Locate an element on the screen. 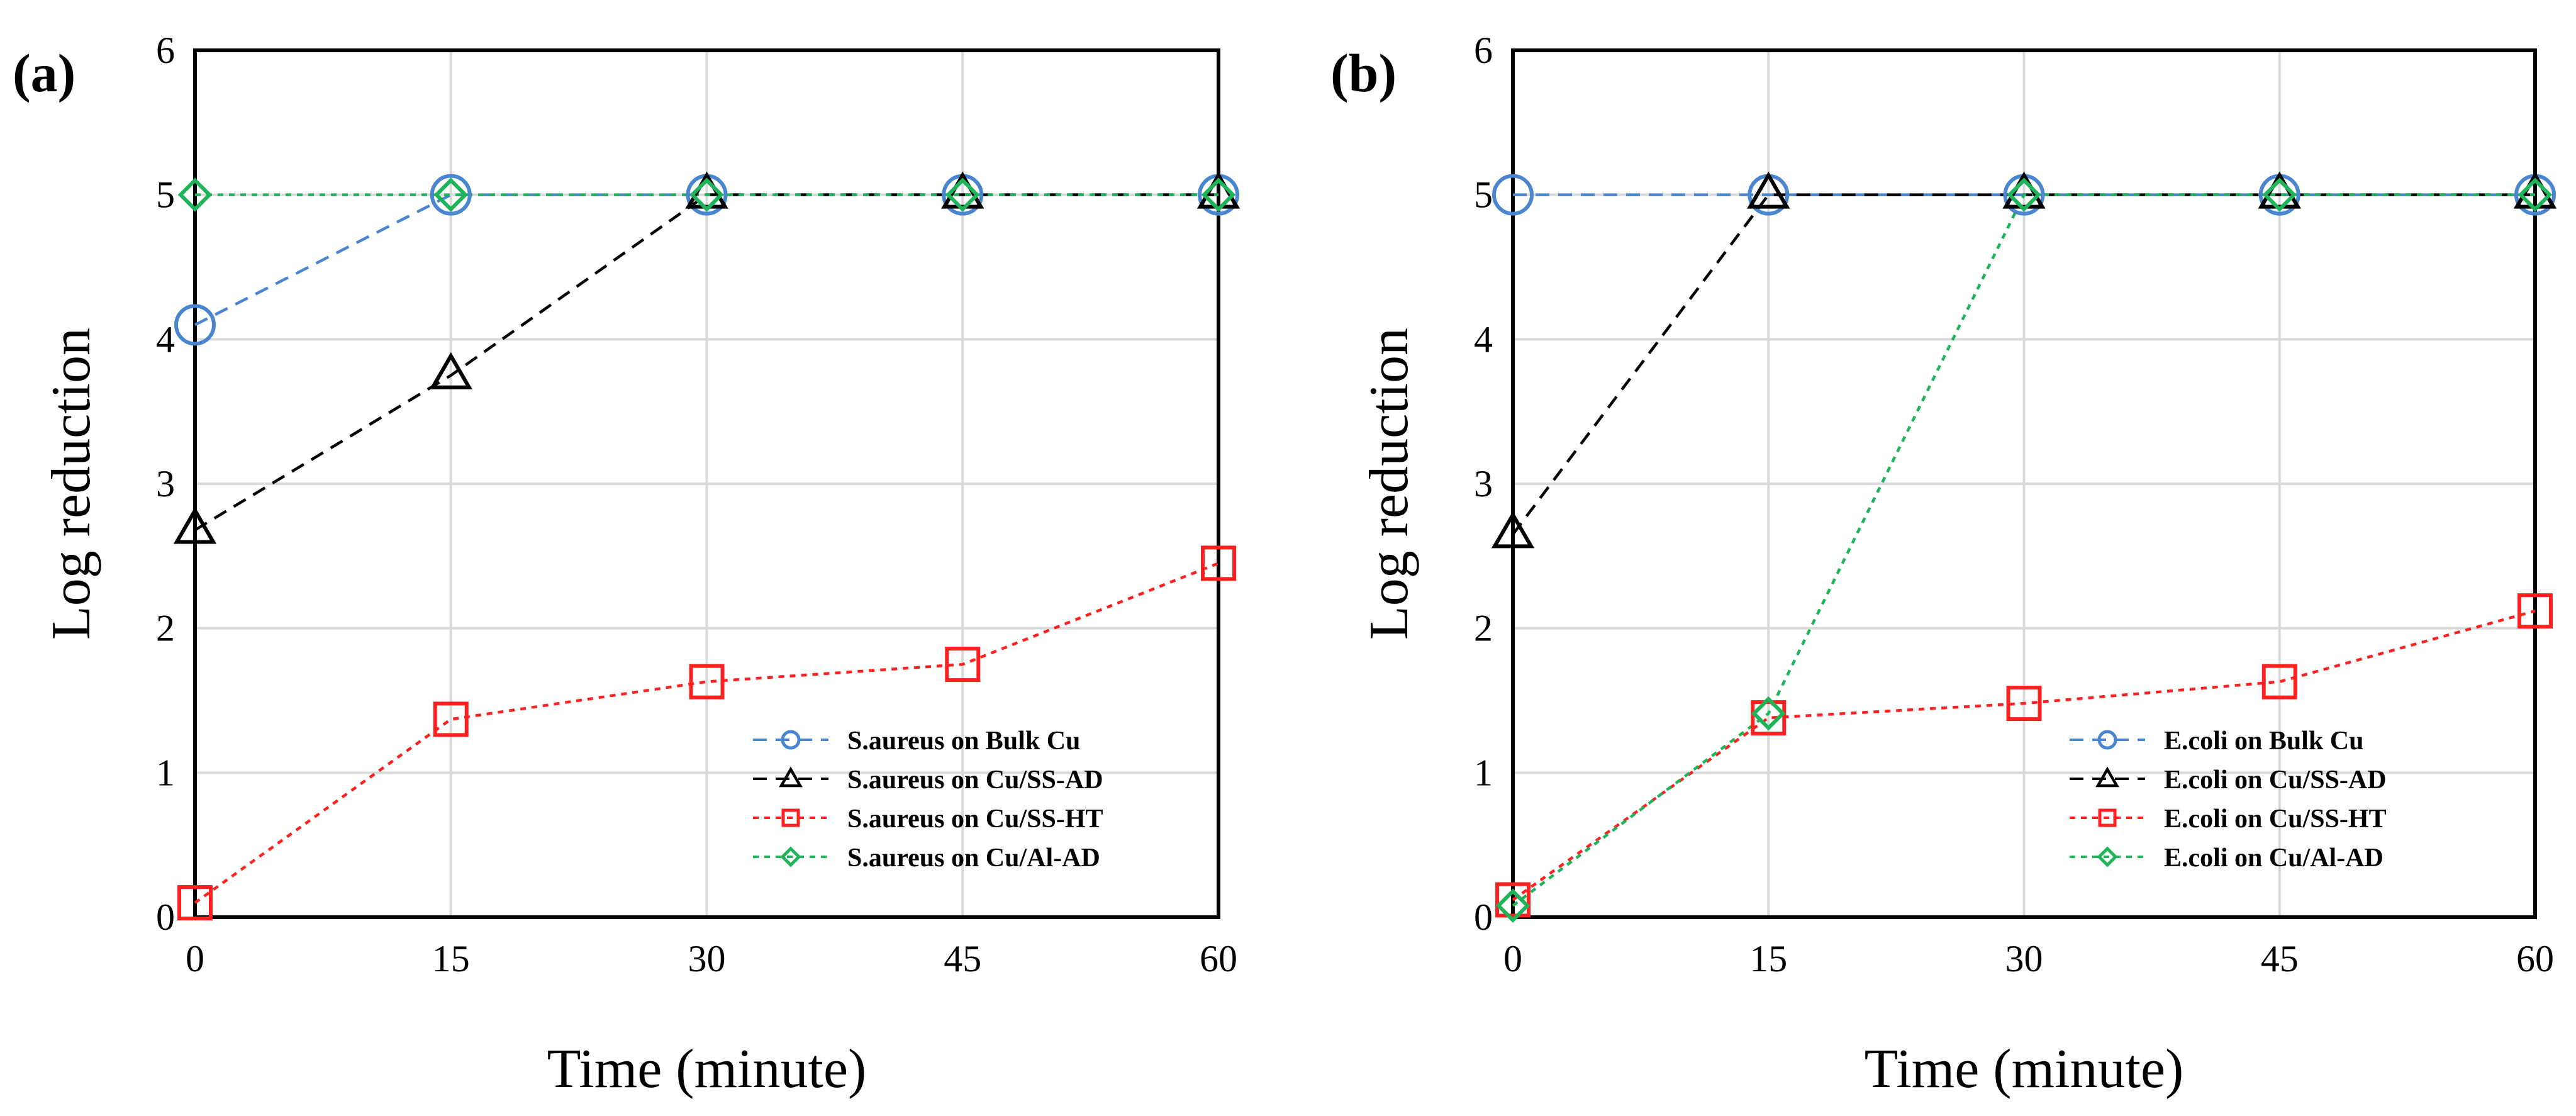  legend-entry: E.coli on Cu/SS-AD is located at coordinates (2275, 780).